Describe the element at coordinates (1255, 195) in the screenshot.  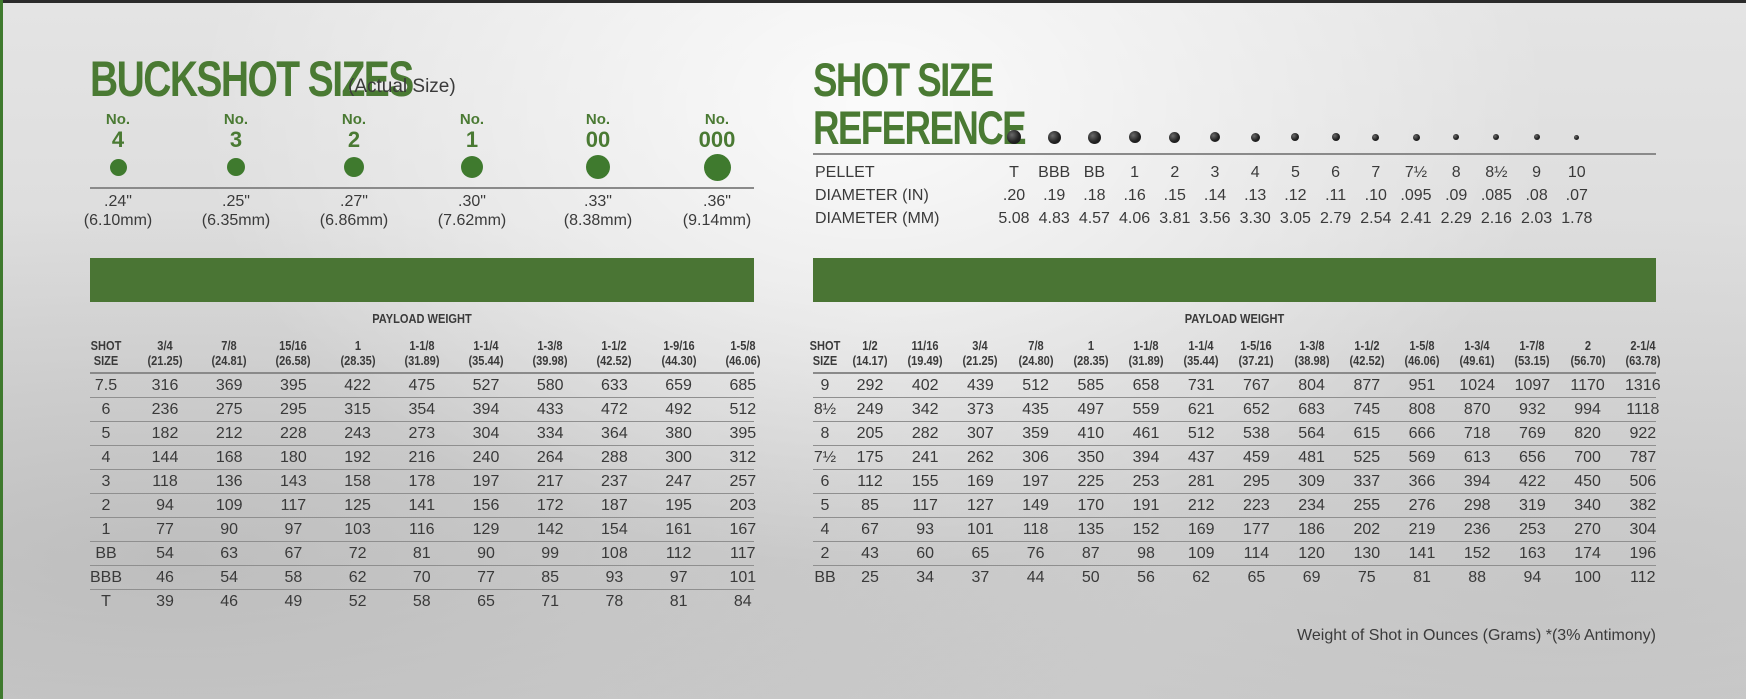
I see `shot-reference-cell: .13` at that location.